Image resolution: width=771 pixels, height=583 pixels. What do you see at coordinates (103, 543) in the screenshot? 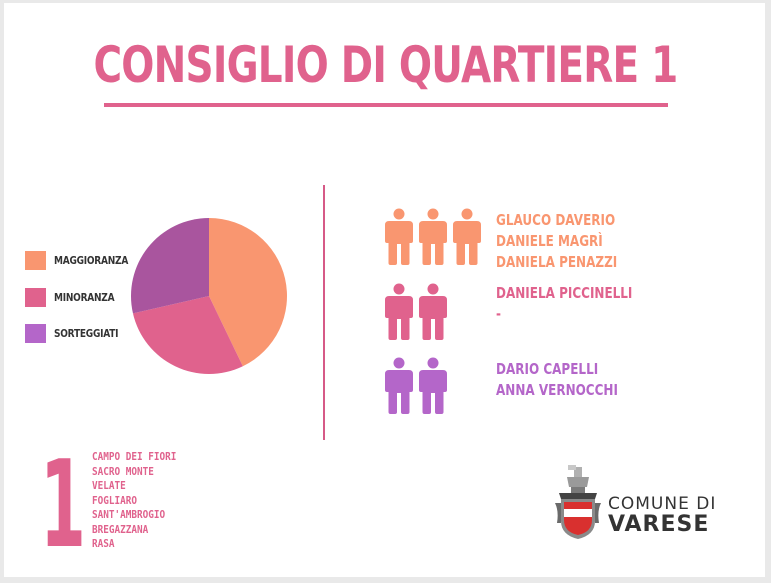
I see `place-item: RASA` at bounding box center [103, 543].